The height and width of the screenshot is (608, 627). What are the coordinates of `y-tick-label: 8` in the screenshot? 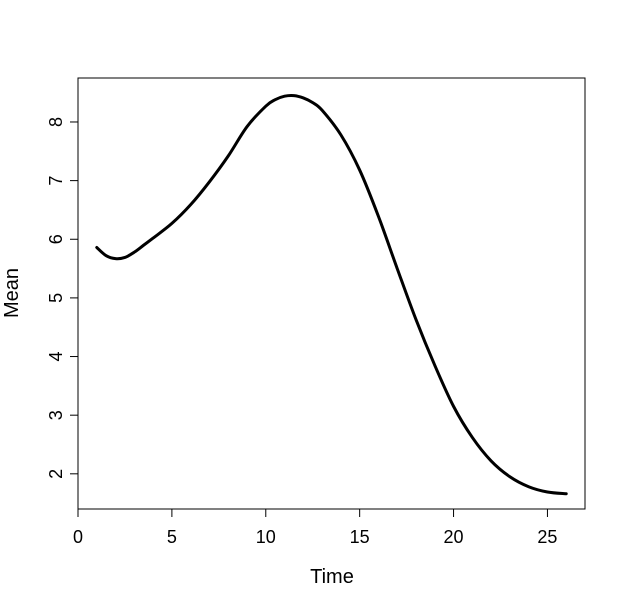 It's located at (56, 122).